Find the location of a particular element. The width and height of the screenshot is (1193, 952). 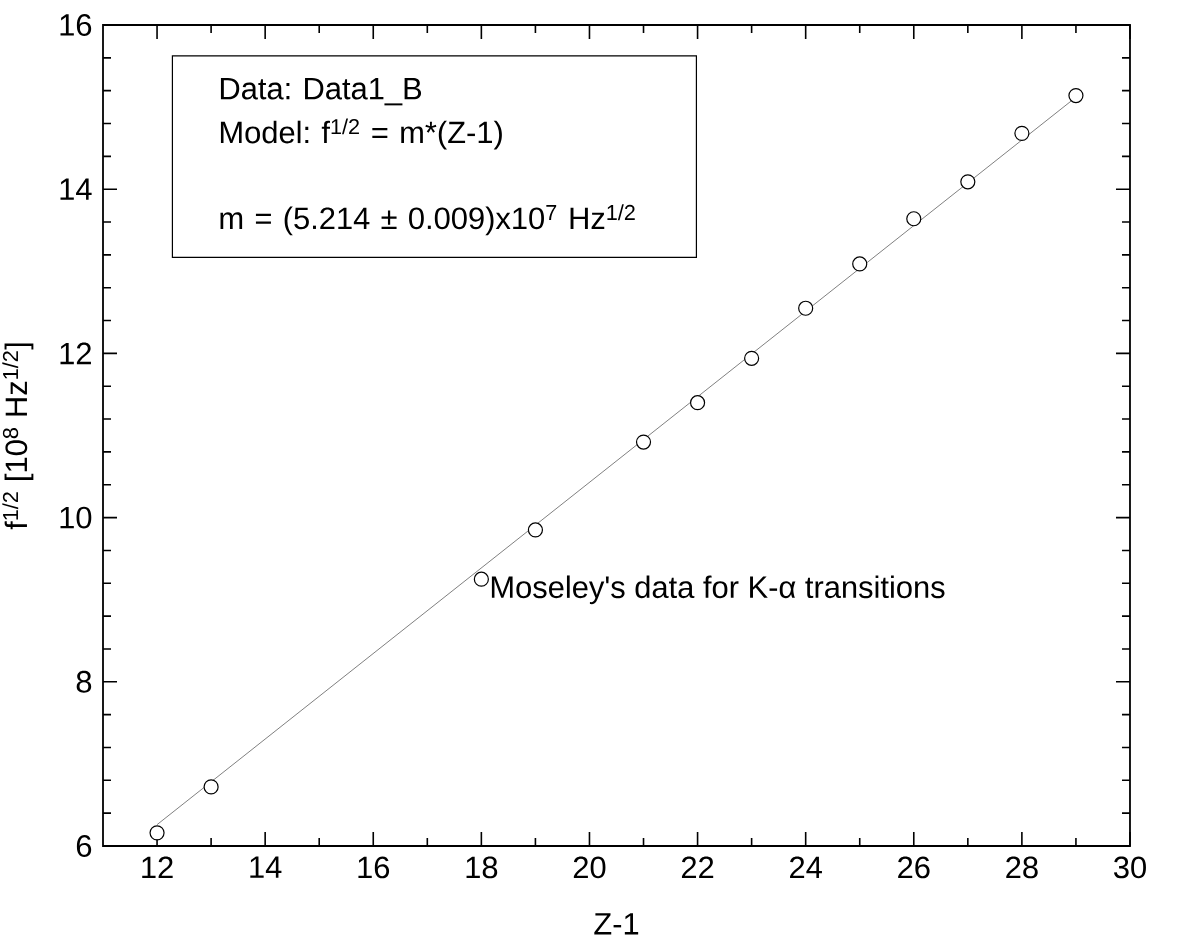

annotation: m = (5.214 ± 0.009)x10$^{7}$ Hz$^{1/2}$ is located at coordinates (427, 220).